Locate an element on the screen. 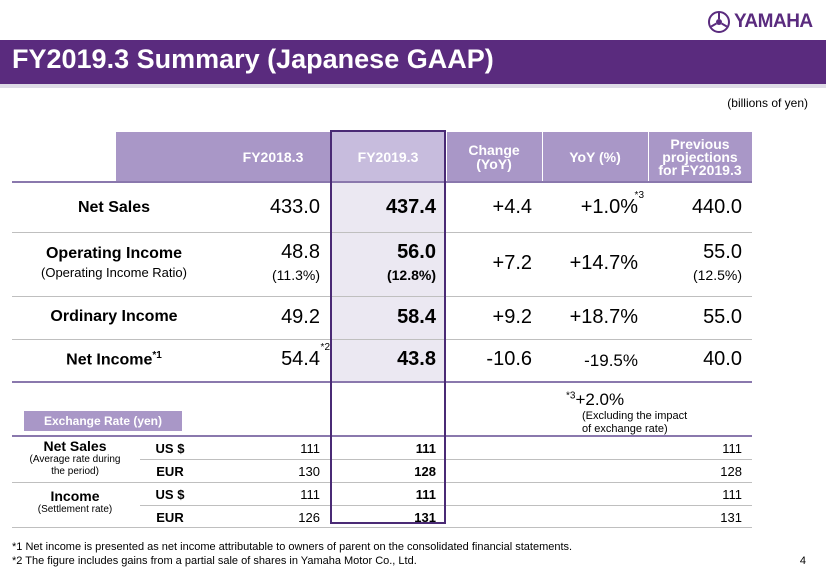 The image size is (826, 572). rate-fy2019: 131 is located at coordinates (425, 517).